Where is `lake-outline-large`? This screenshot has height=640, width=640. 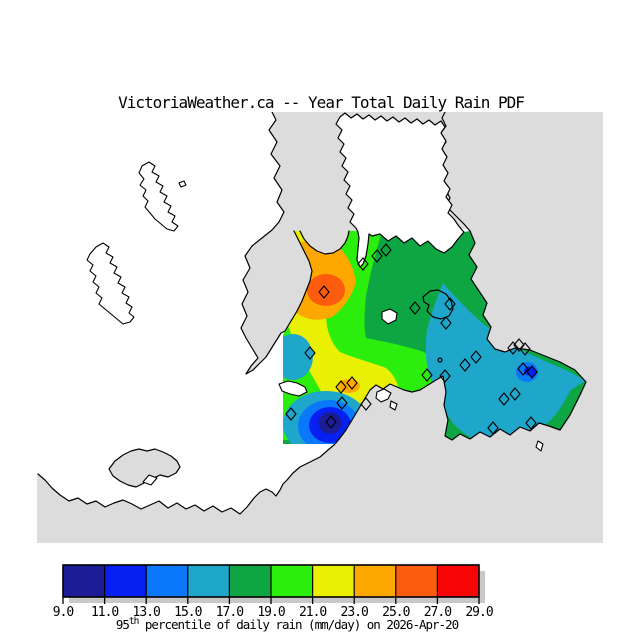
lake-outline-large is located at coordinates (438, 304).